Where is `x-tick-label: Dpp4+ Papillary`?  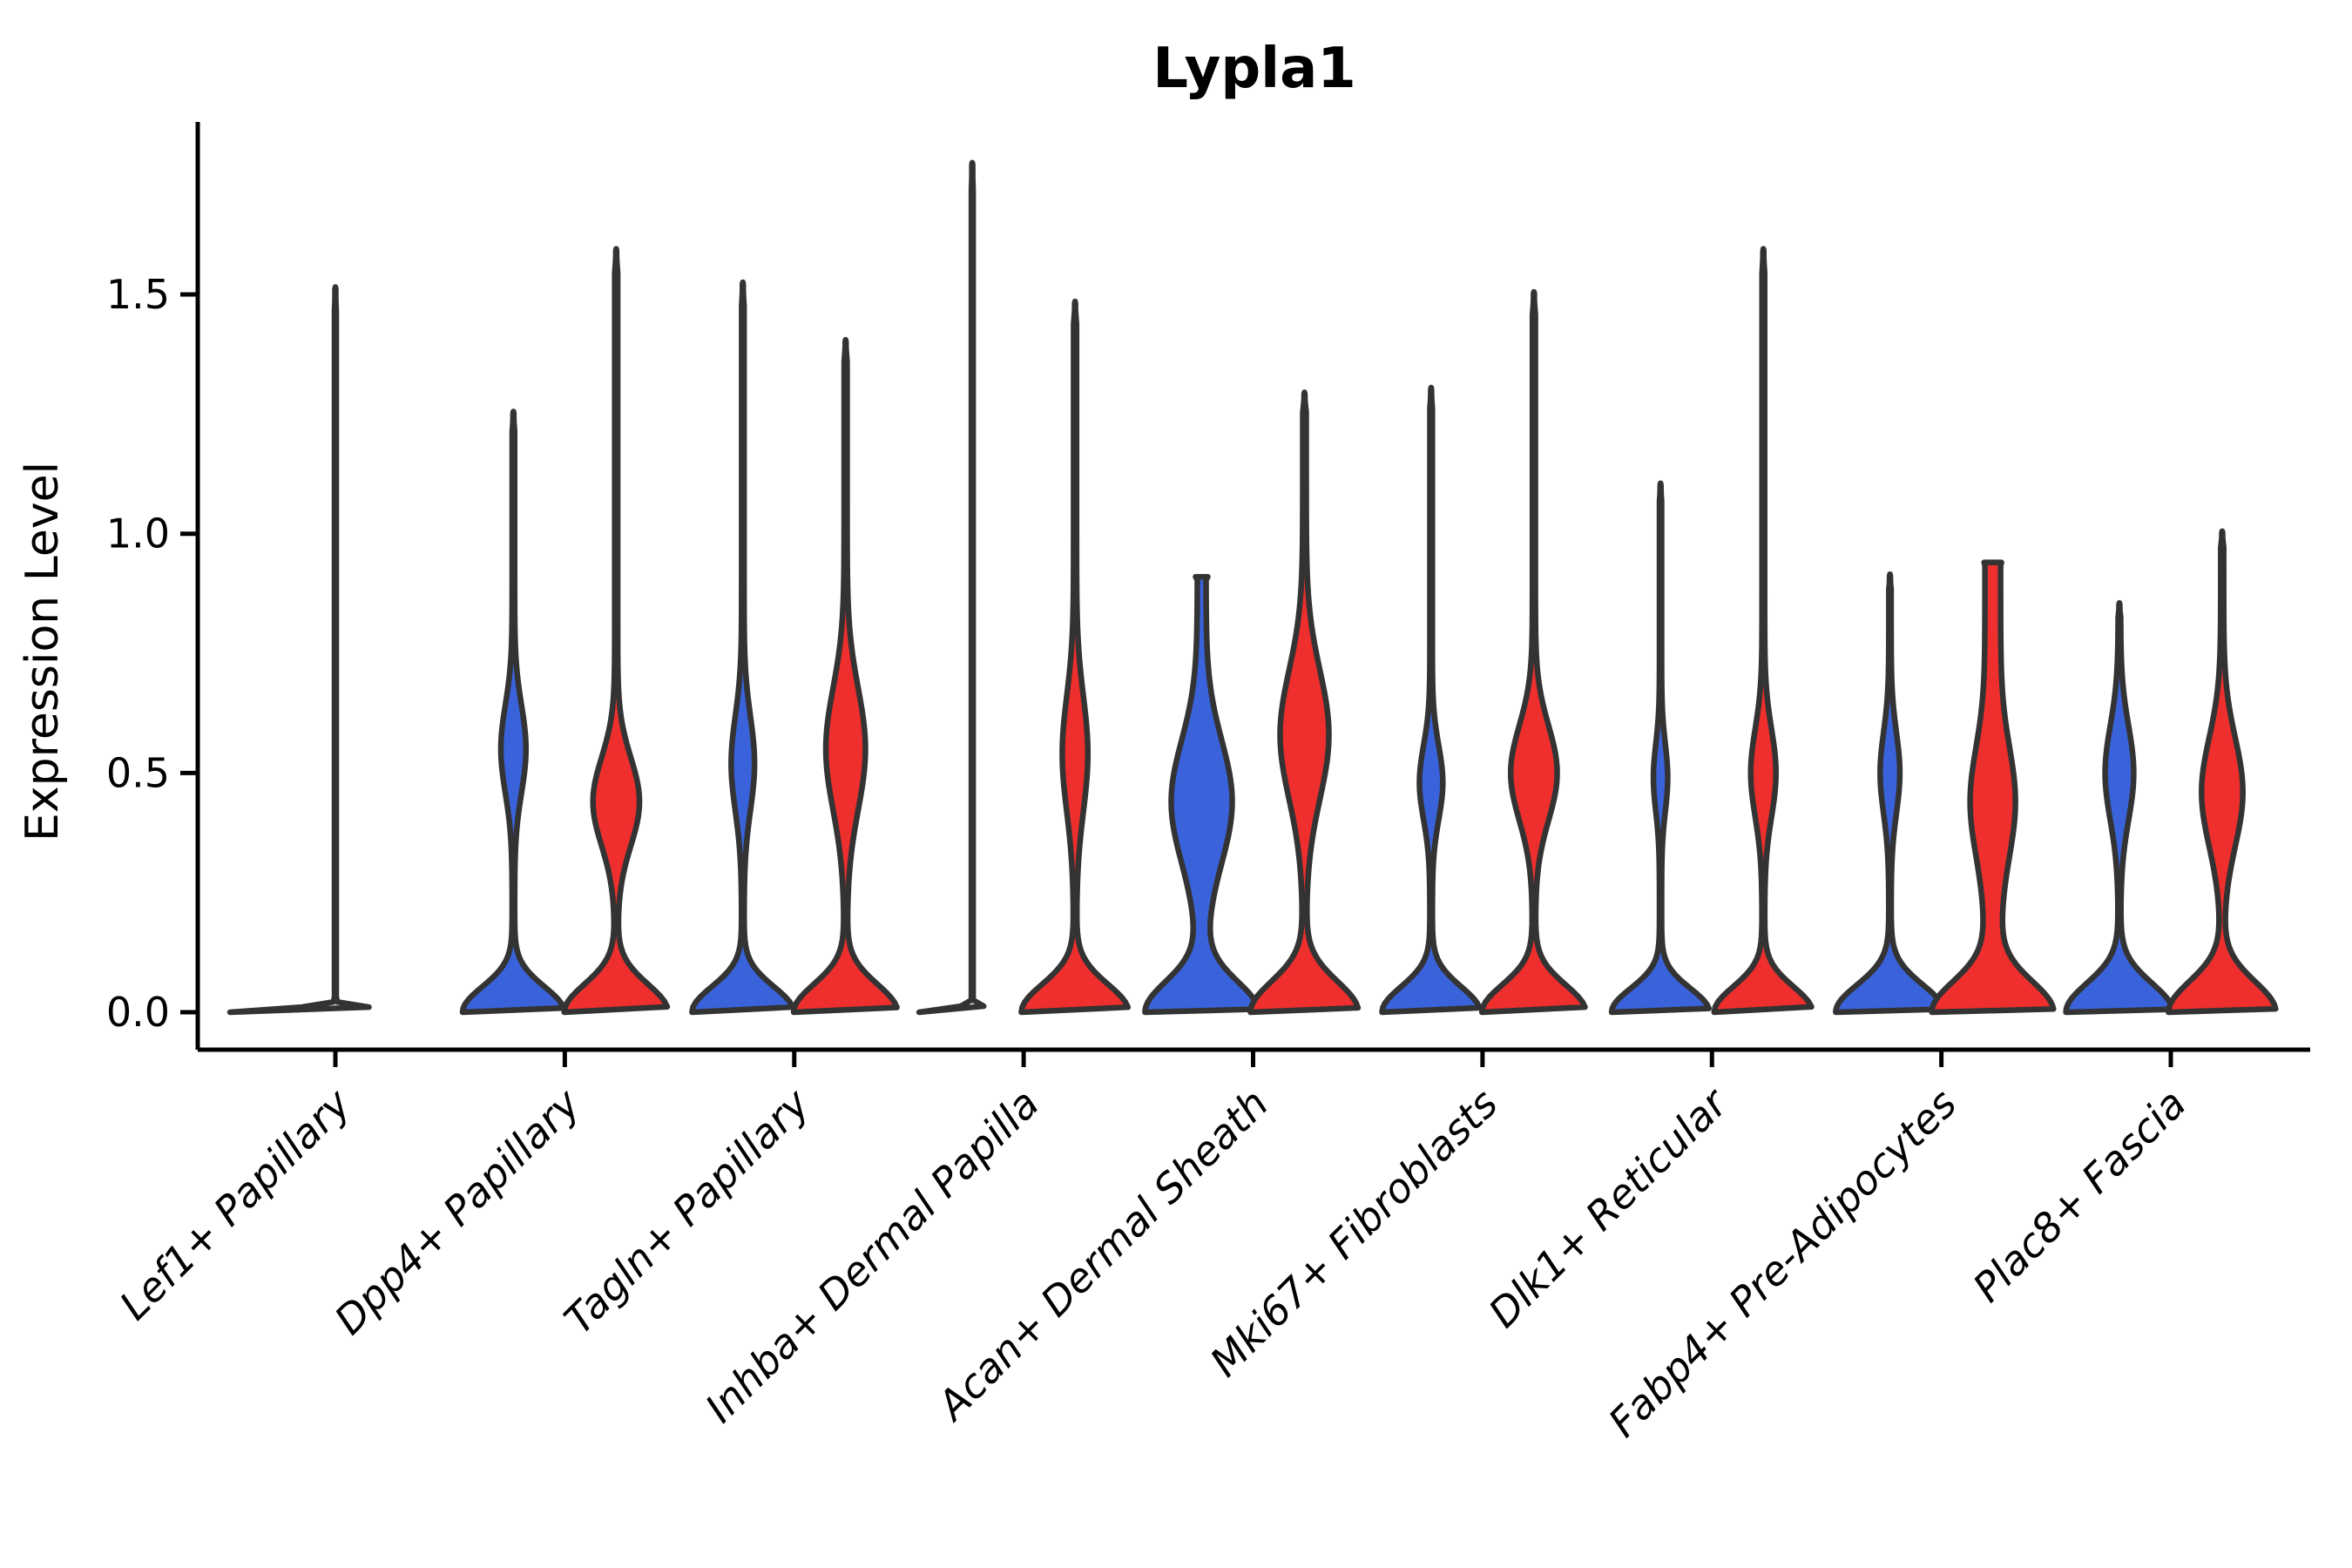 x-tick-label: Dpp4+ Papillary is located at coordinates (457, 1211).